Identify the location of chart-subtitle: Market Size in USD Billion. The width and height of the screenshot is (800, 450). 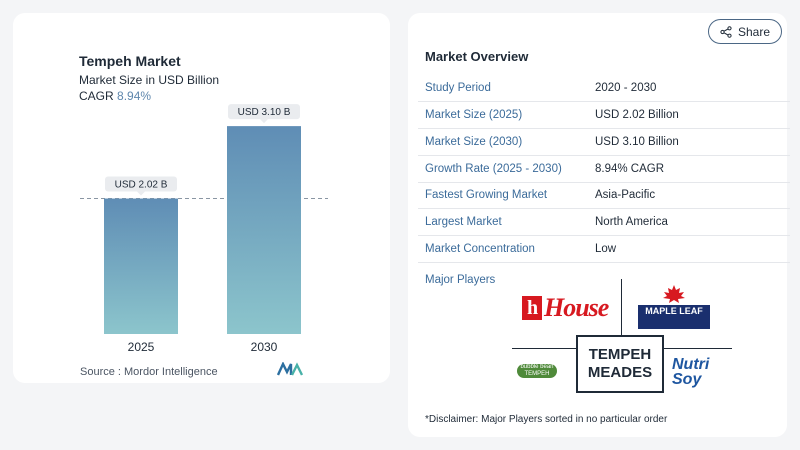
(149, 80).